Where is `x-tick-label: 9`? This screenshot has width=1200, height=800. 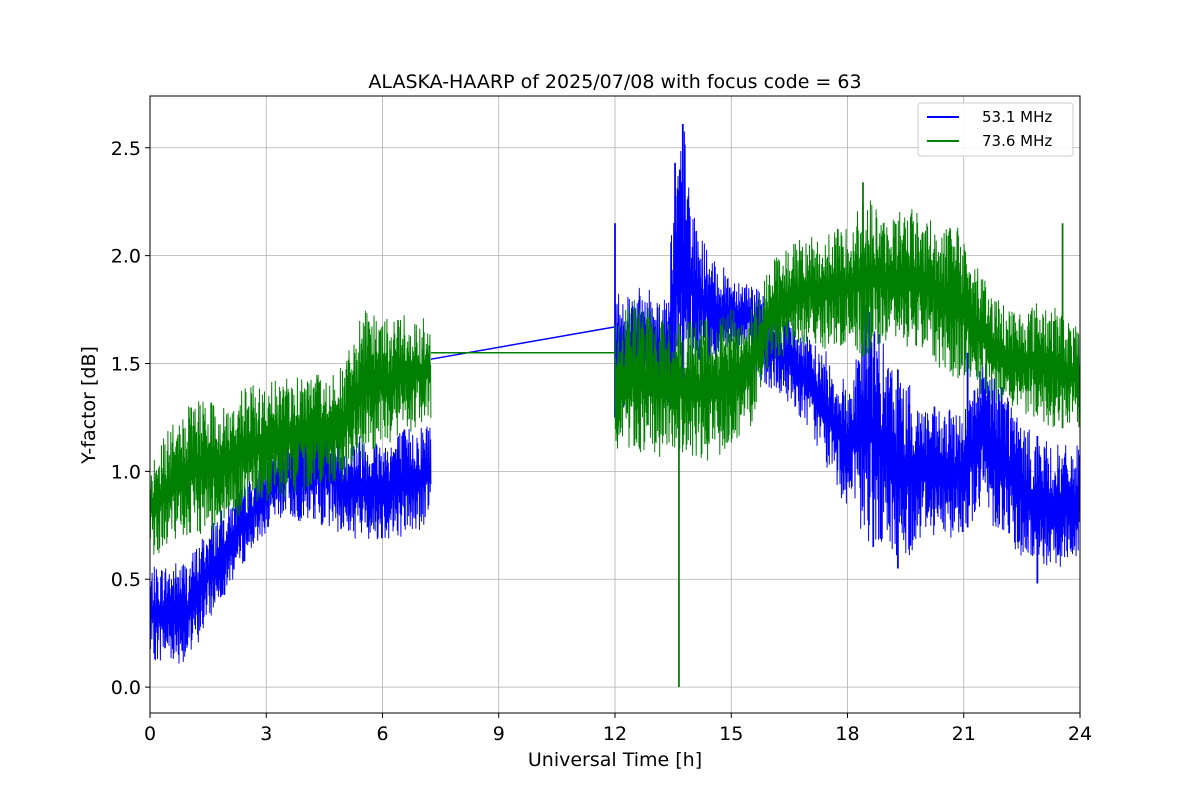 x-tick-label: 9 is located at coordinates (499, 734).